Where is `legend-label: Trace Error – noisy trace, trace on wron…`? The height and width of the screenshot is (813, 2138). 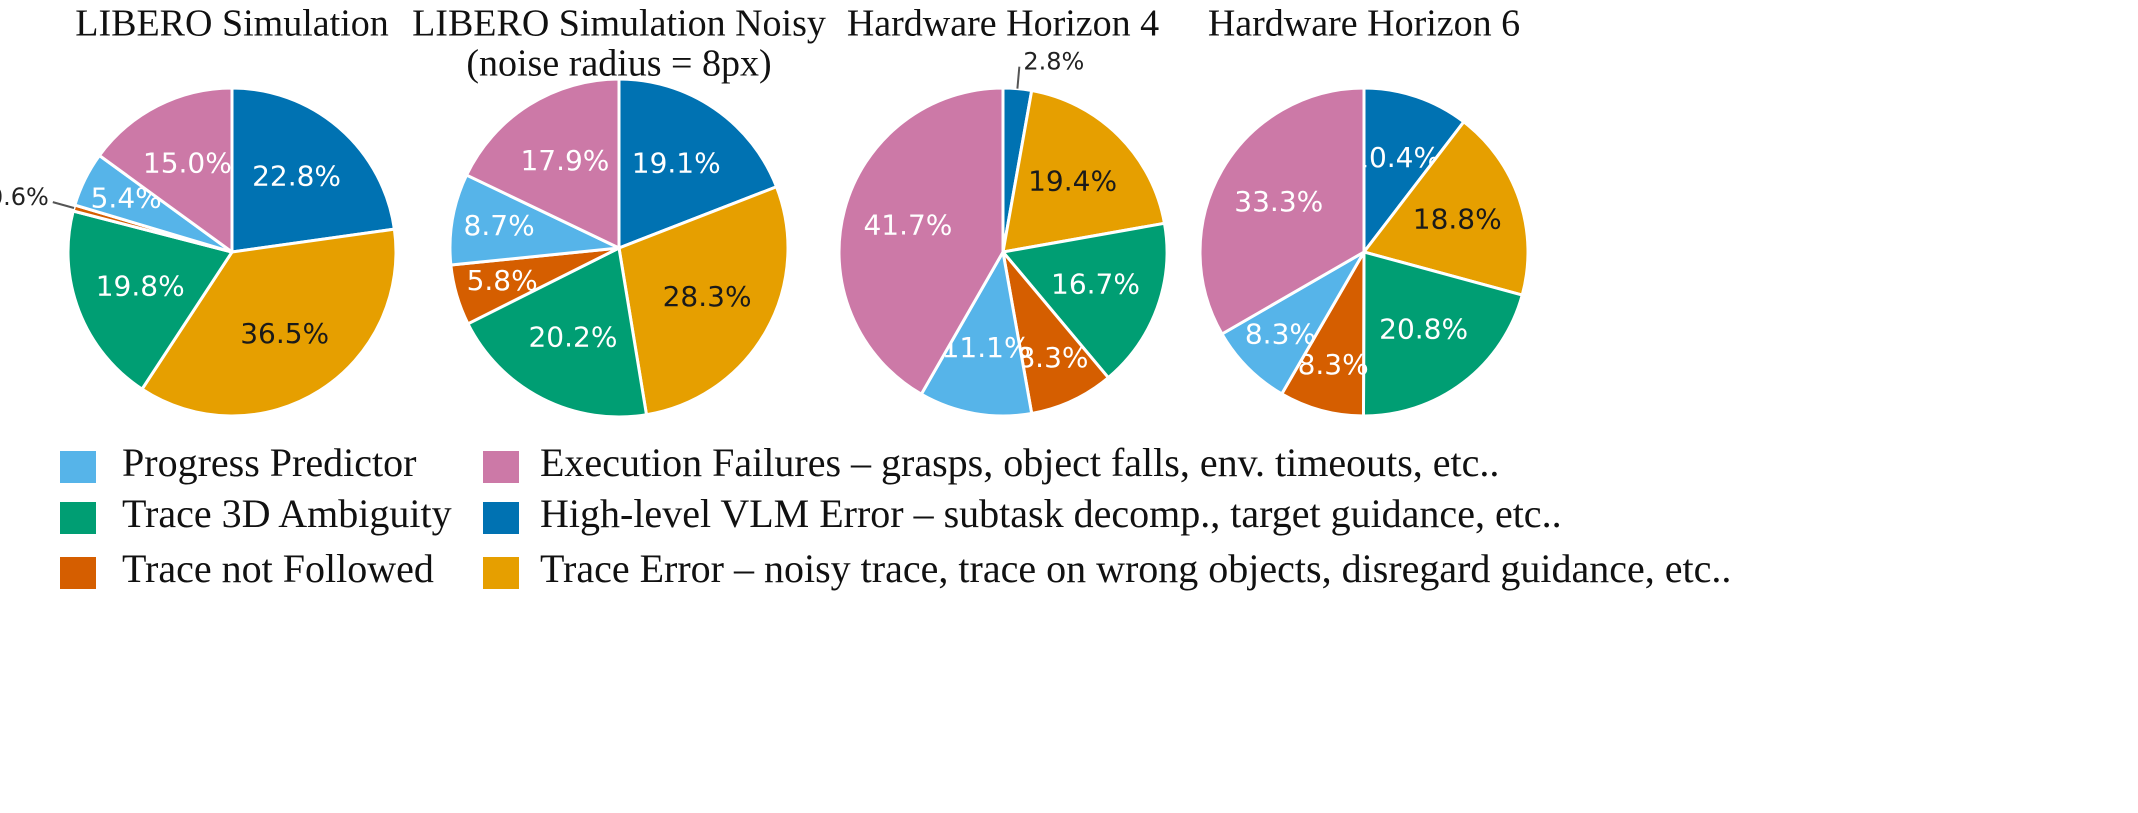 legend-label: Trace Error – noisy trace, trace on wron… is located at coordinates (1135, 568).